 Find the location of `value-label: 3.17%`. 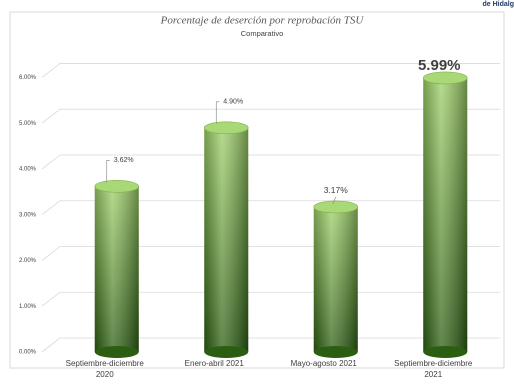

value-label: 3.17% is located at coordinates (336, 190).